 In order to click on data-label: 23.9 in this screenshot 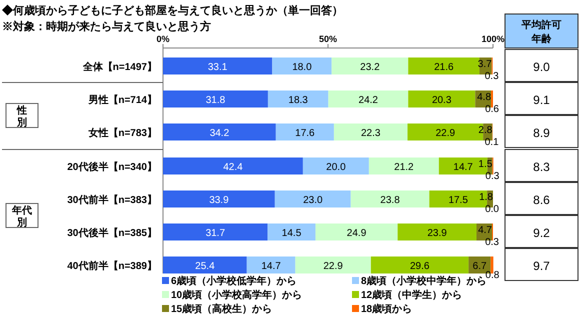, I will do `click(437, 233)`.